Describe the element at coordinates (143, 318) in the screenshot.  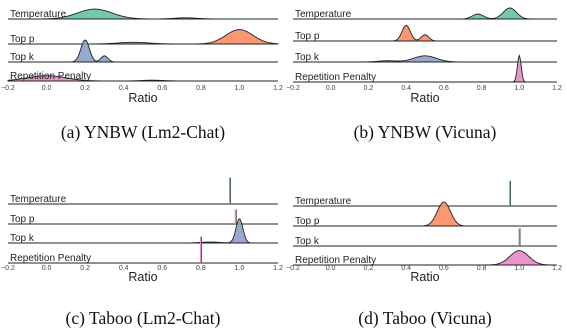
I see `panel-caption: (c) Taboo (Lm2-Chat)` at that location.